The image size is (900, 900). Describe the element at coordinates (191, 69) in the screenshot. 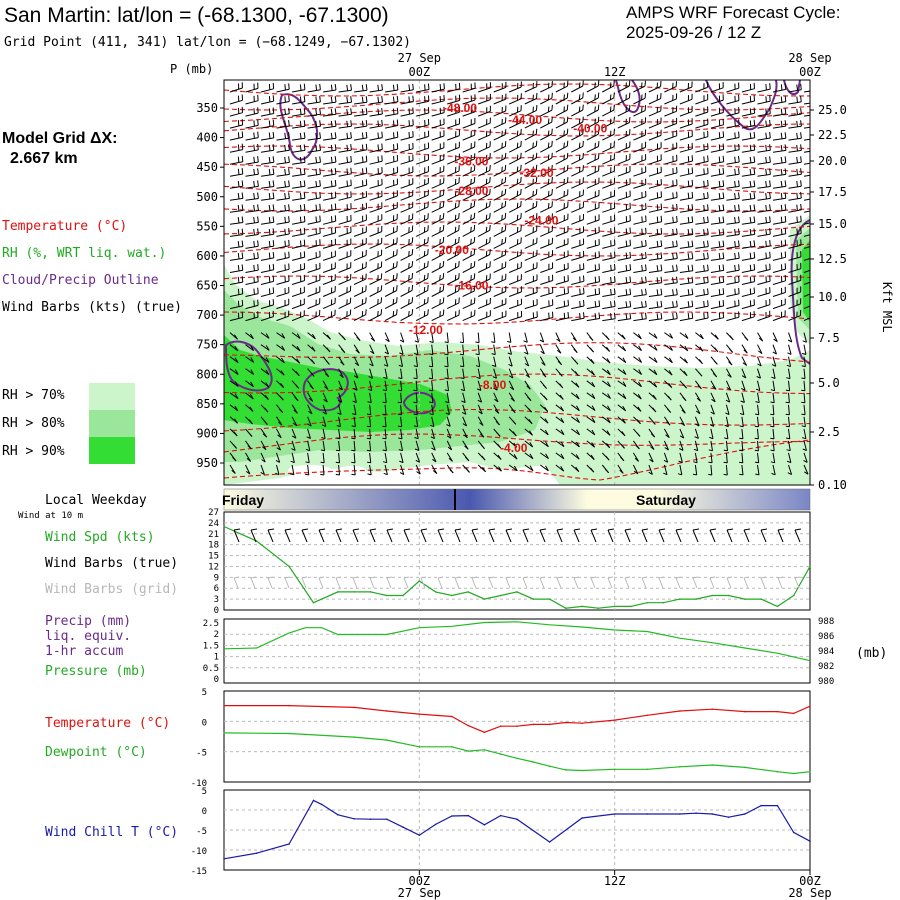

I see `pressure-axis-label: P (mb)` at that location.